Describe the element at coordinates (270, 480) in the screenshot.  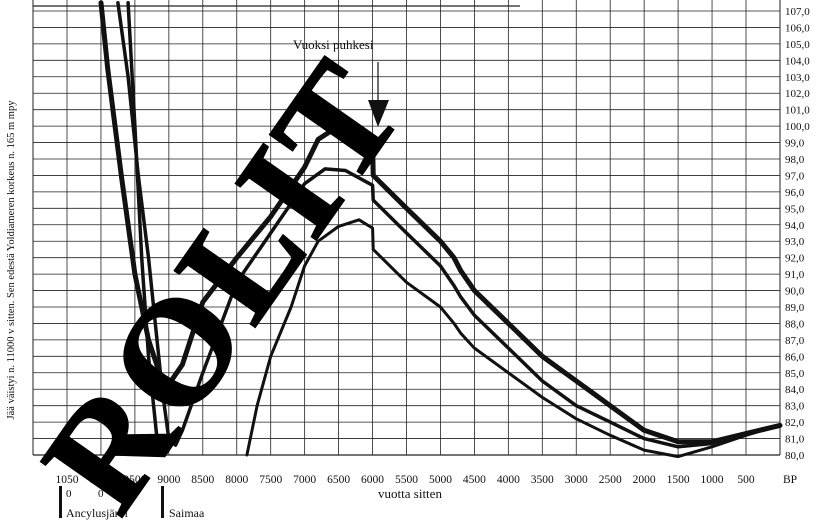
I see `x-tick-label-6: 7500` at that location.